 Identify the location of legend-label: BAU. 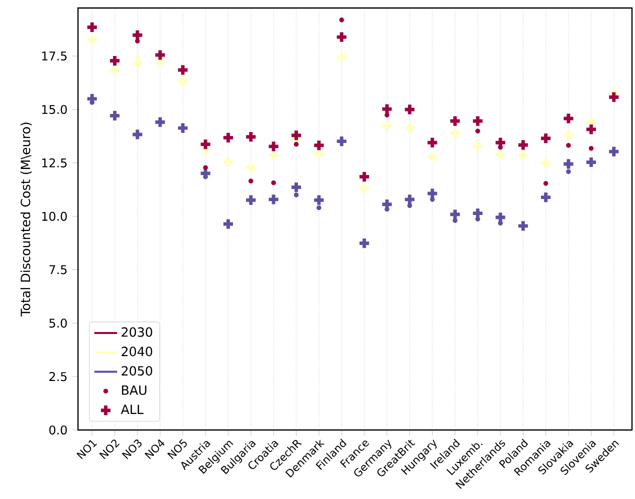
(134, 390).